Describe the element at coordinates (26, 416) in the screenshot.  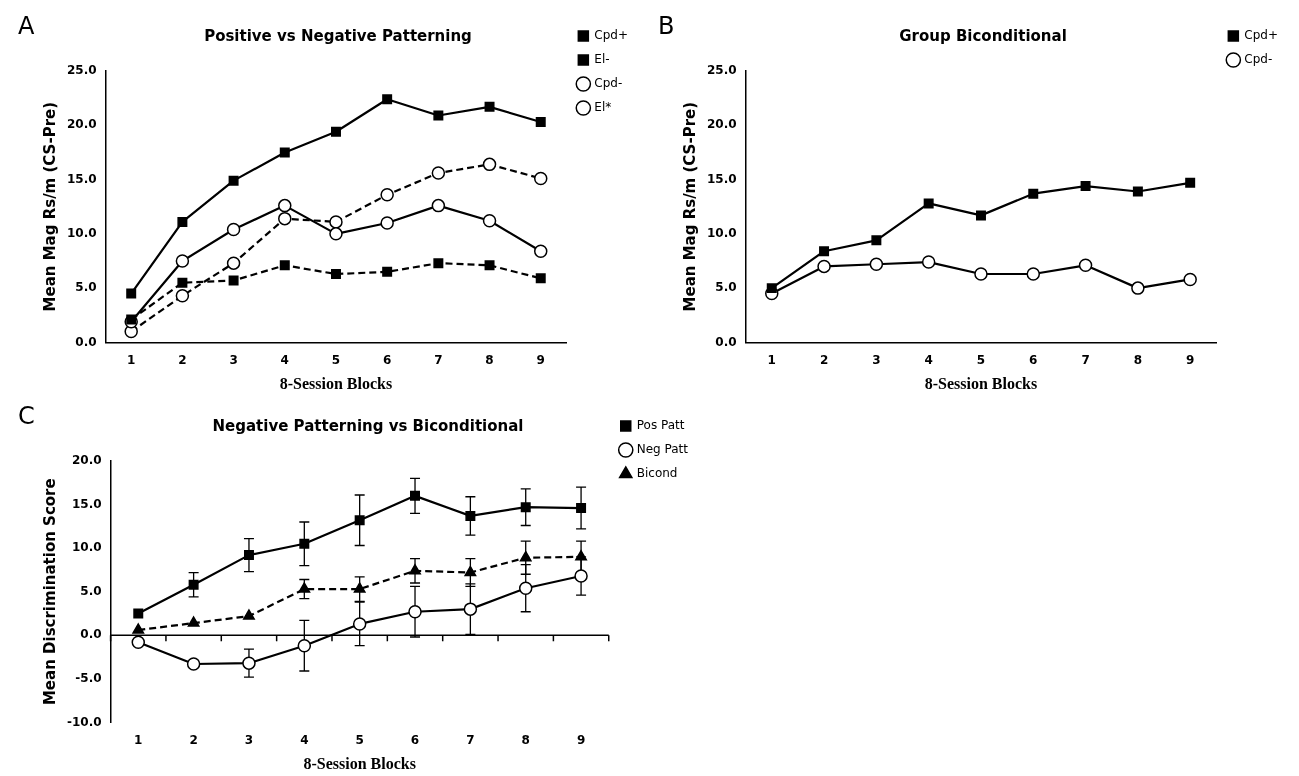
I see `text: C` at that location.